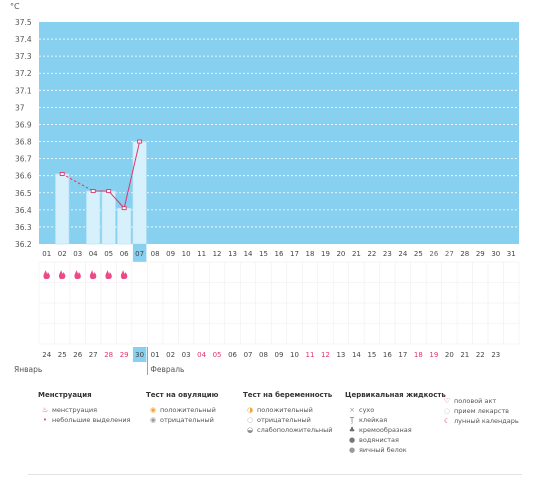  What do you see at coordinates (248, 355) in the screenshot?
I see `calendar-date-label: 07` at bounding box center [248, 355].